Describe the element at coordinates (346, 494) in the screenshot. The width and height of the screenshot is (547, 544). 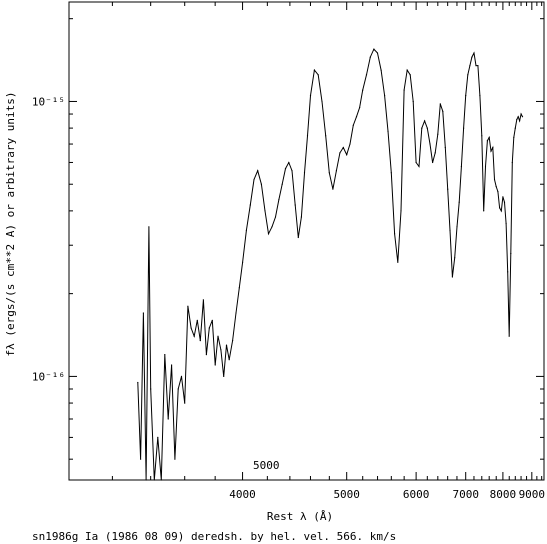
I see `x-tick-label: 5000` at that location.